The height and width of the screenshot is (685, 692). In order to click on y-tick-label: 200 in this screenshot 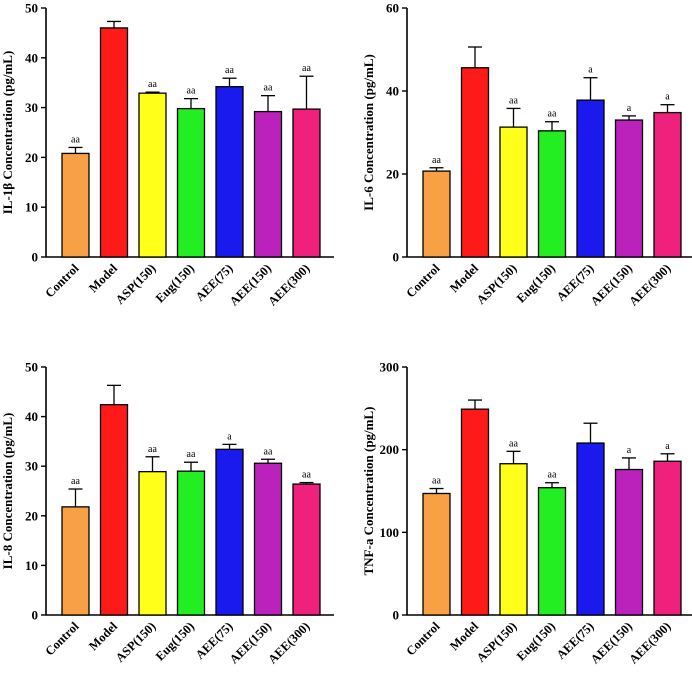, I will do `click(390, 449)`.